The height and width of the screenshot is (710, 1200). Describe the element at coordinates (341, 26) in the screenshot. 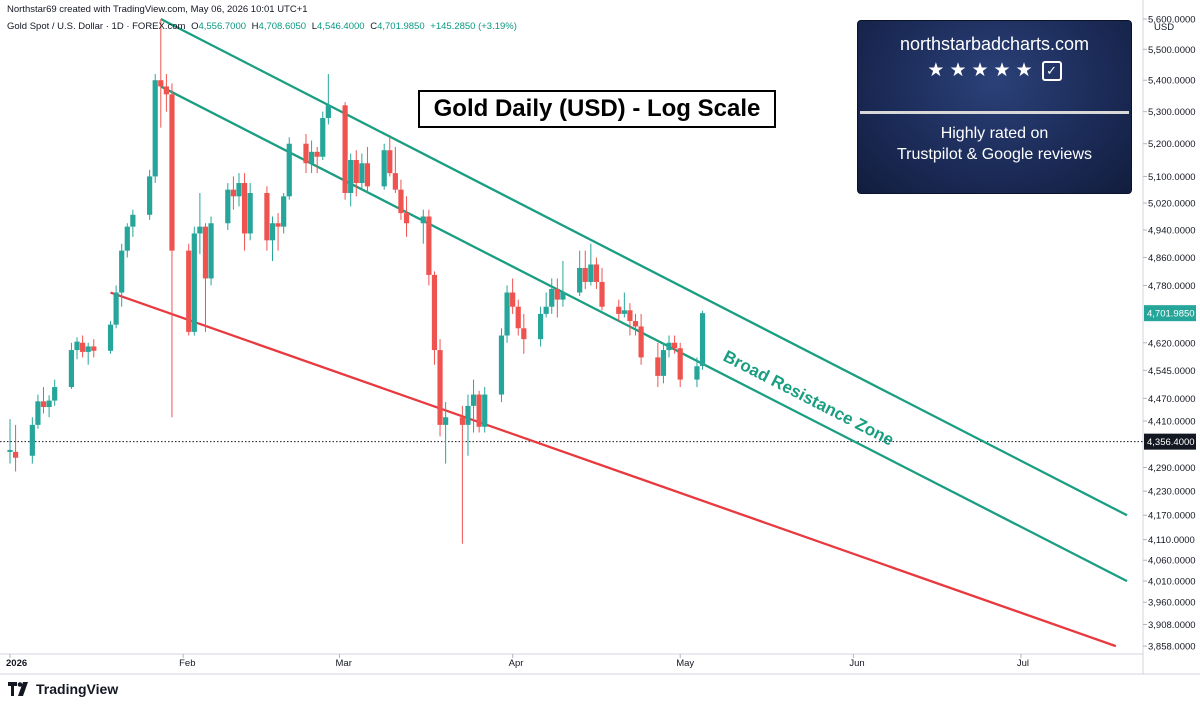

I see `low-value: 4,546.4000` at that location.